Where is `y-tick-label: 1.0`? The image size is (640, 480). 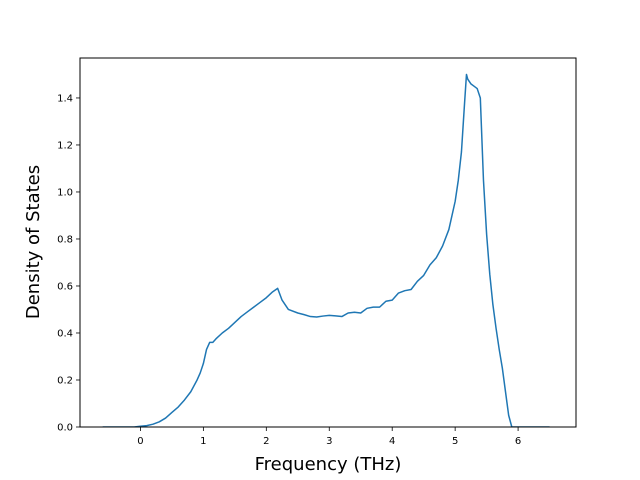
y-tick-label: 1.0 is located at coordinates (65, 192).